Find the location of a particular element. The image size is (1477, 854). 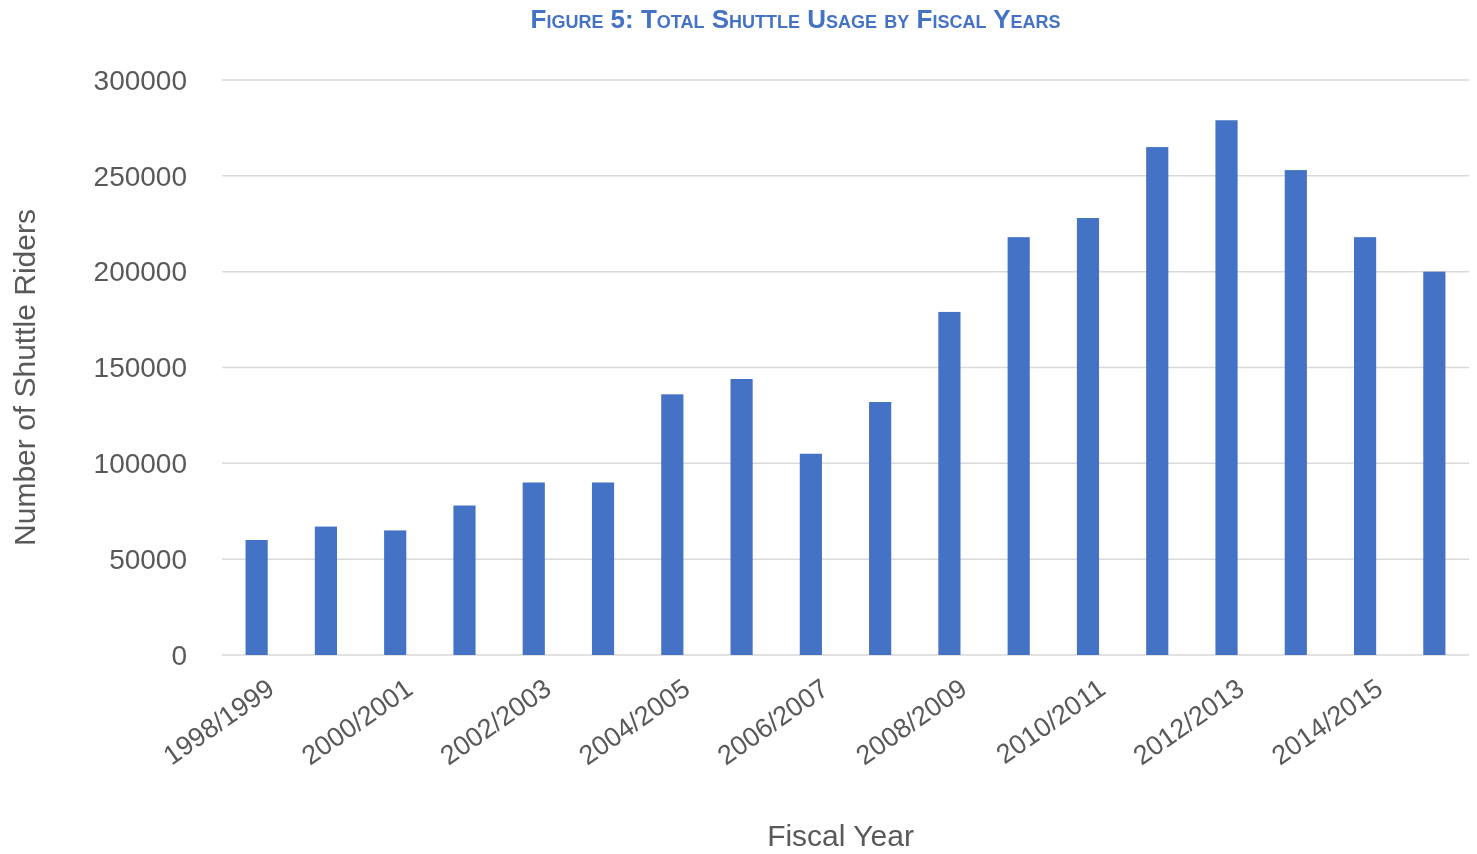

x-axis-title: Fiscal Year is located at coordinates (840, 835).